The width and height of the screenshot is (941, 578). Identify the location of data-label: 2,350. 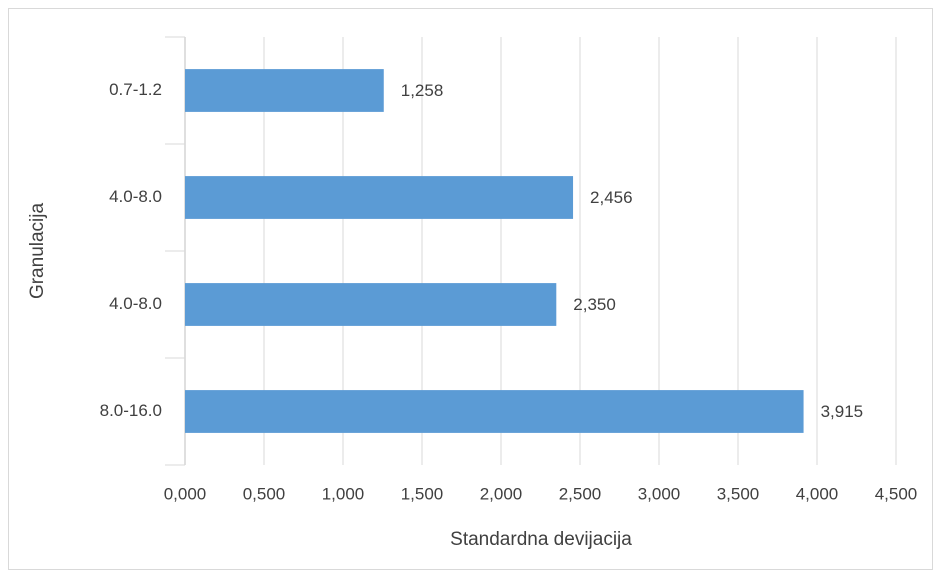
(594, 304).